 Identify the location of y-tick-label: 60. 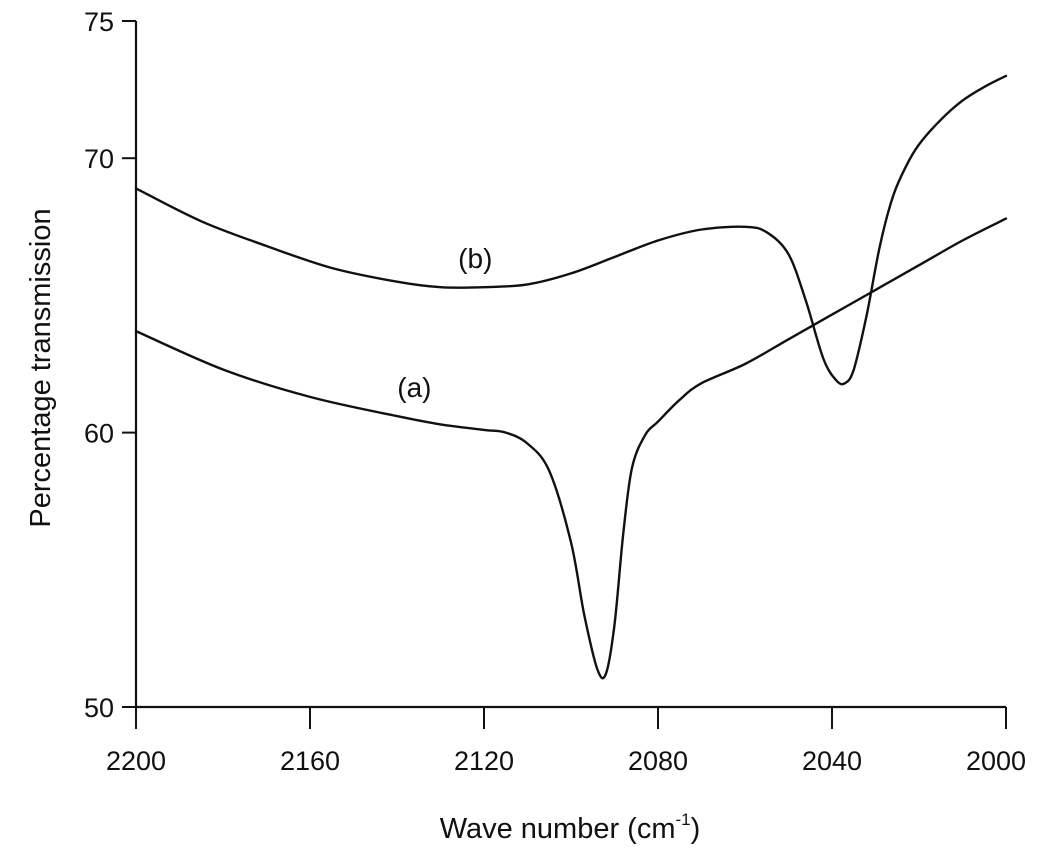
(99, 434).